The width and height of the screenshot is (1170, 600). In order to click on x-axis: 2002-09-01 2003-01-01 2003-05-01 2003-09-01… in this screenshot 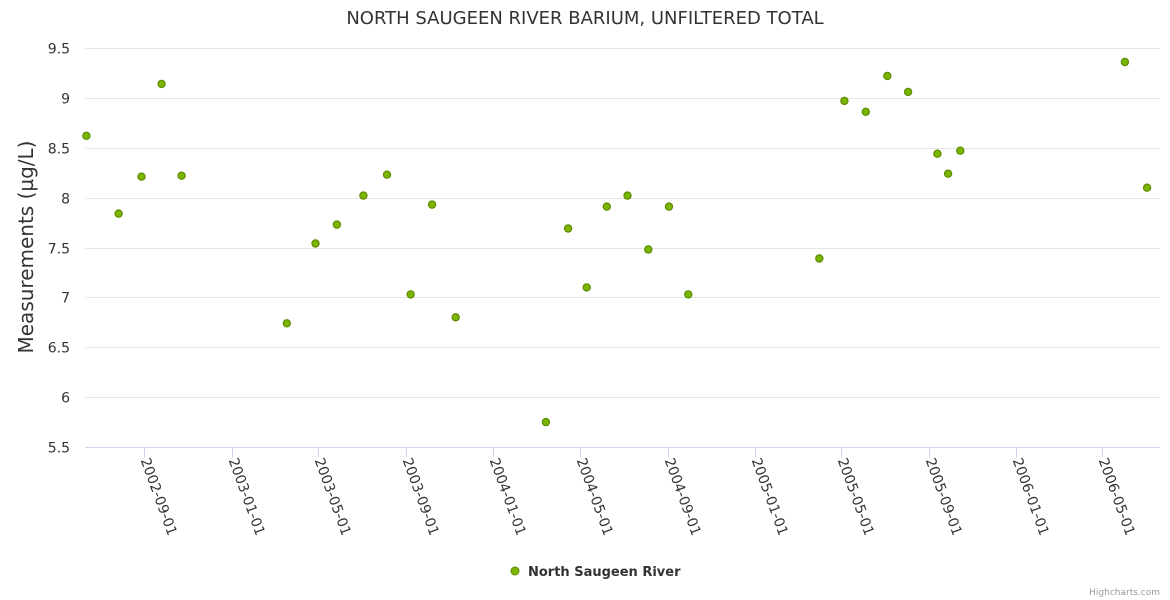, I will do `click(622, 492)`.